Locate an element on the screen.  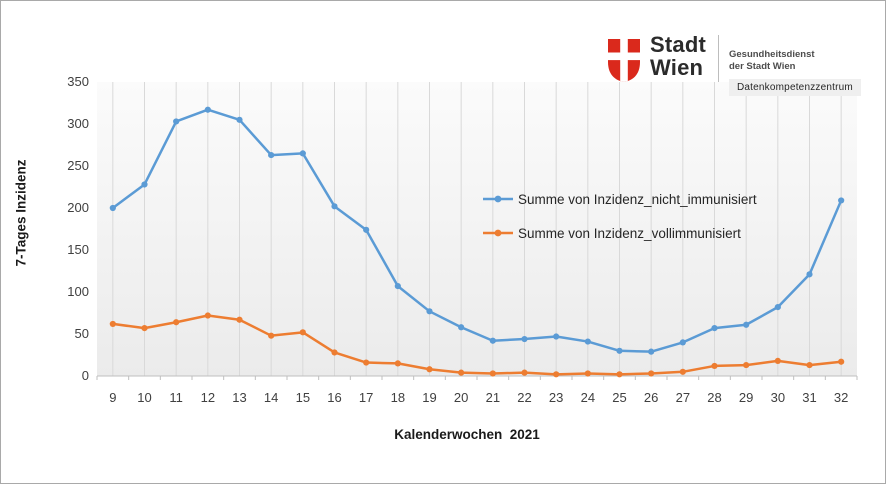
y-tick-label: 0 is located at coordinates (85, 375).